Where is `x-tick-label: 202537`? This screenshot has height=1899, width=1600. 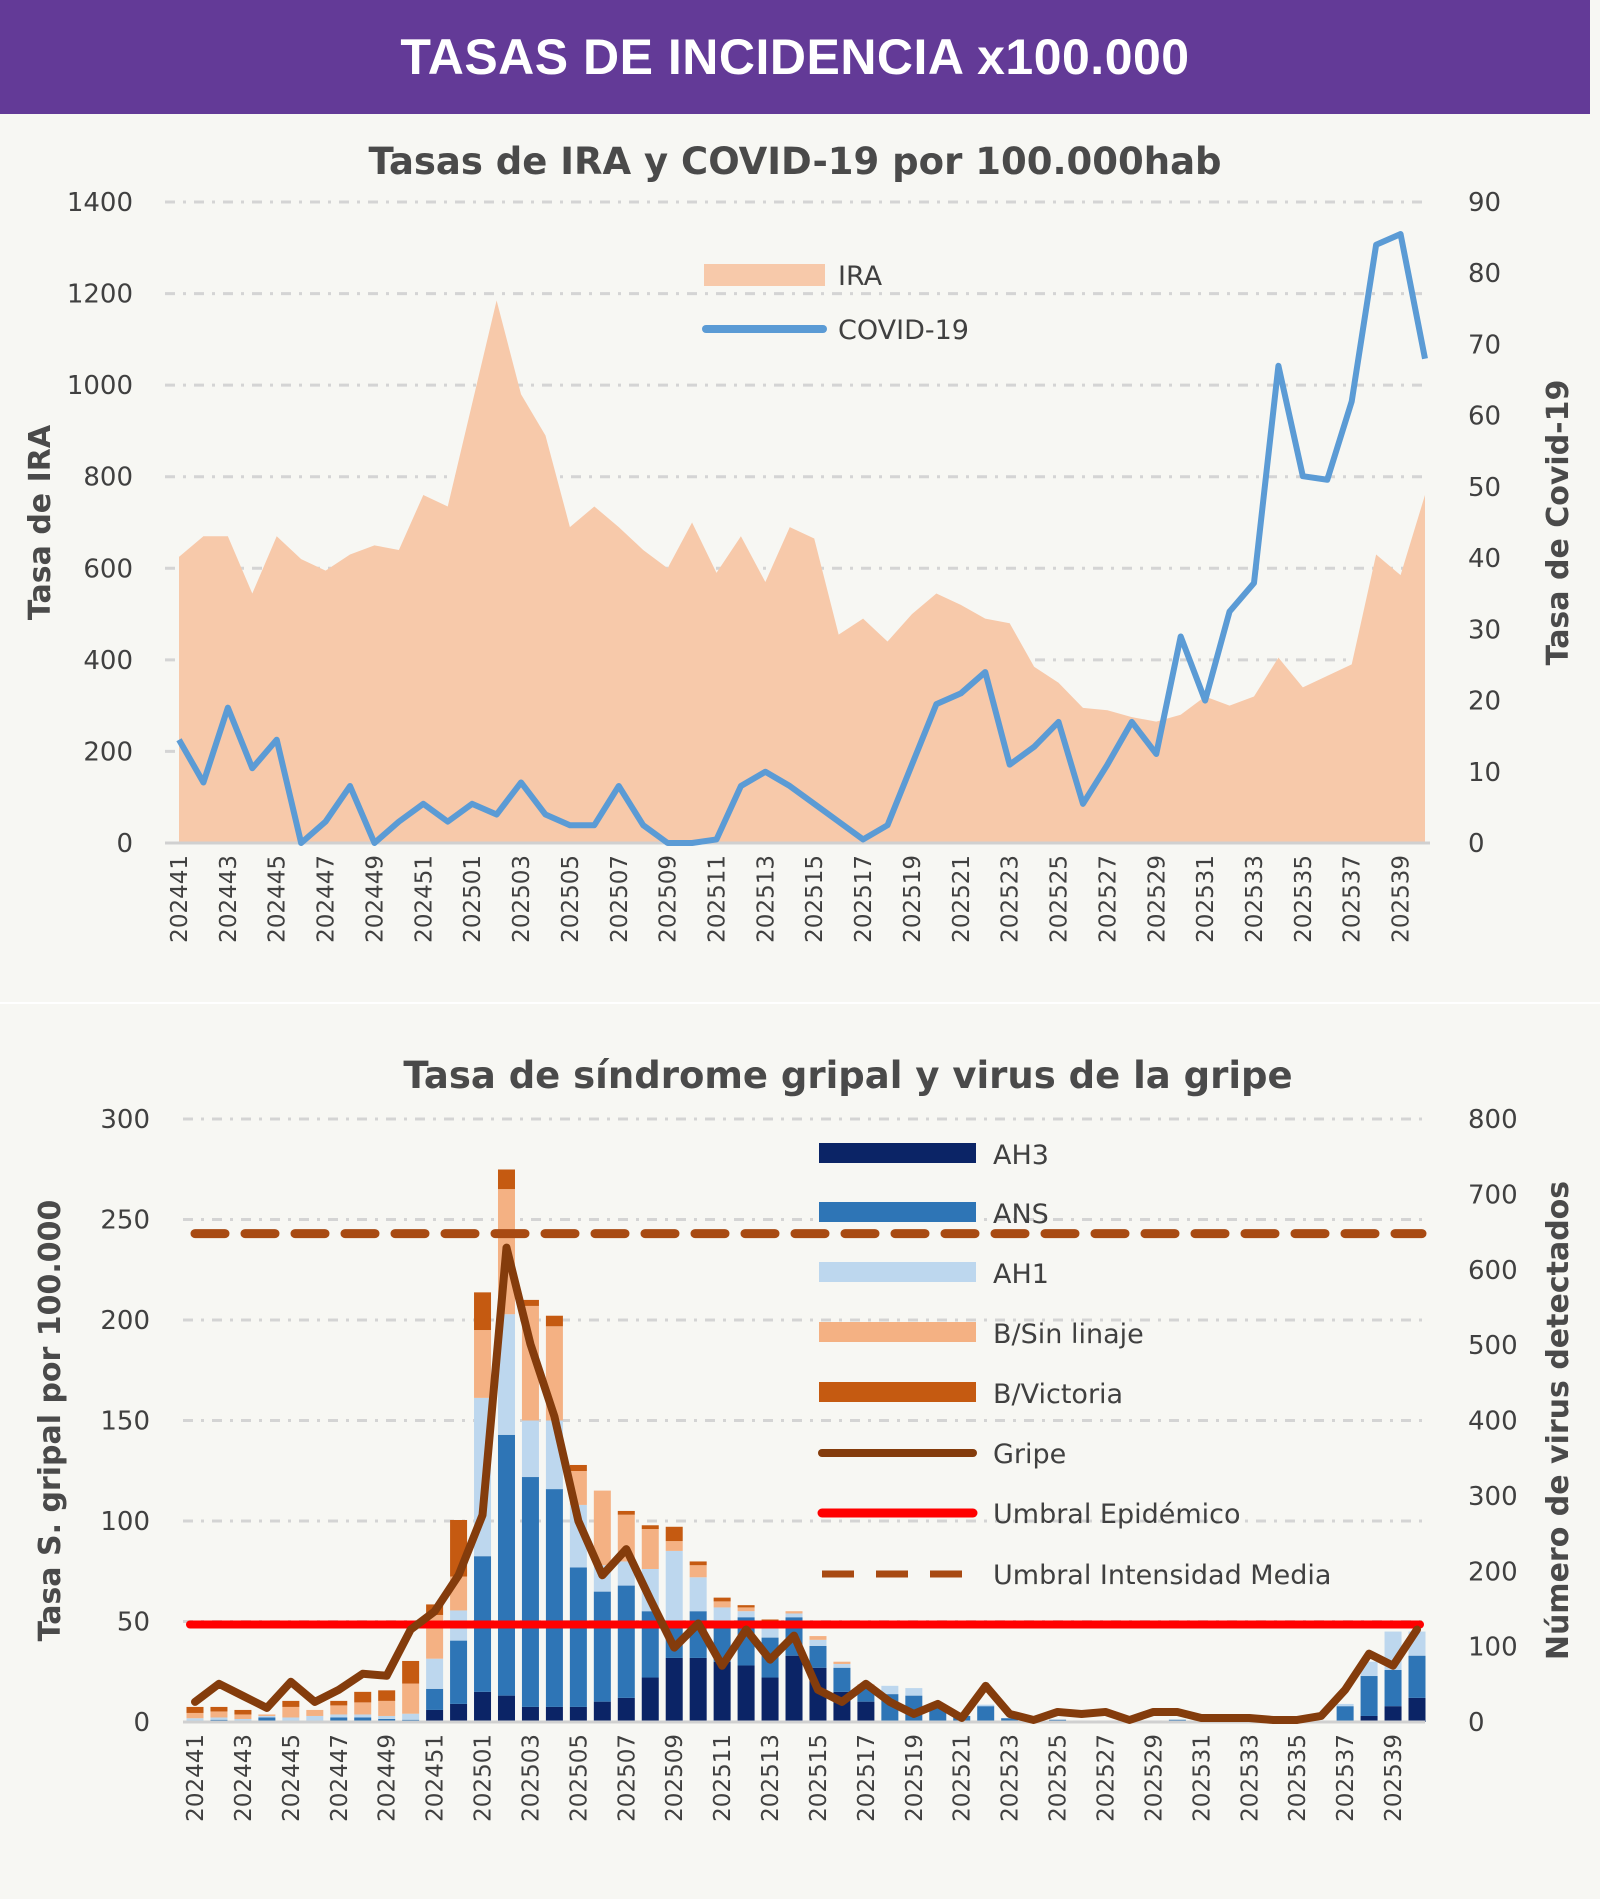 x-tick-label: 202537 is located at coordinates (1353, 899).